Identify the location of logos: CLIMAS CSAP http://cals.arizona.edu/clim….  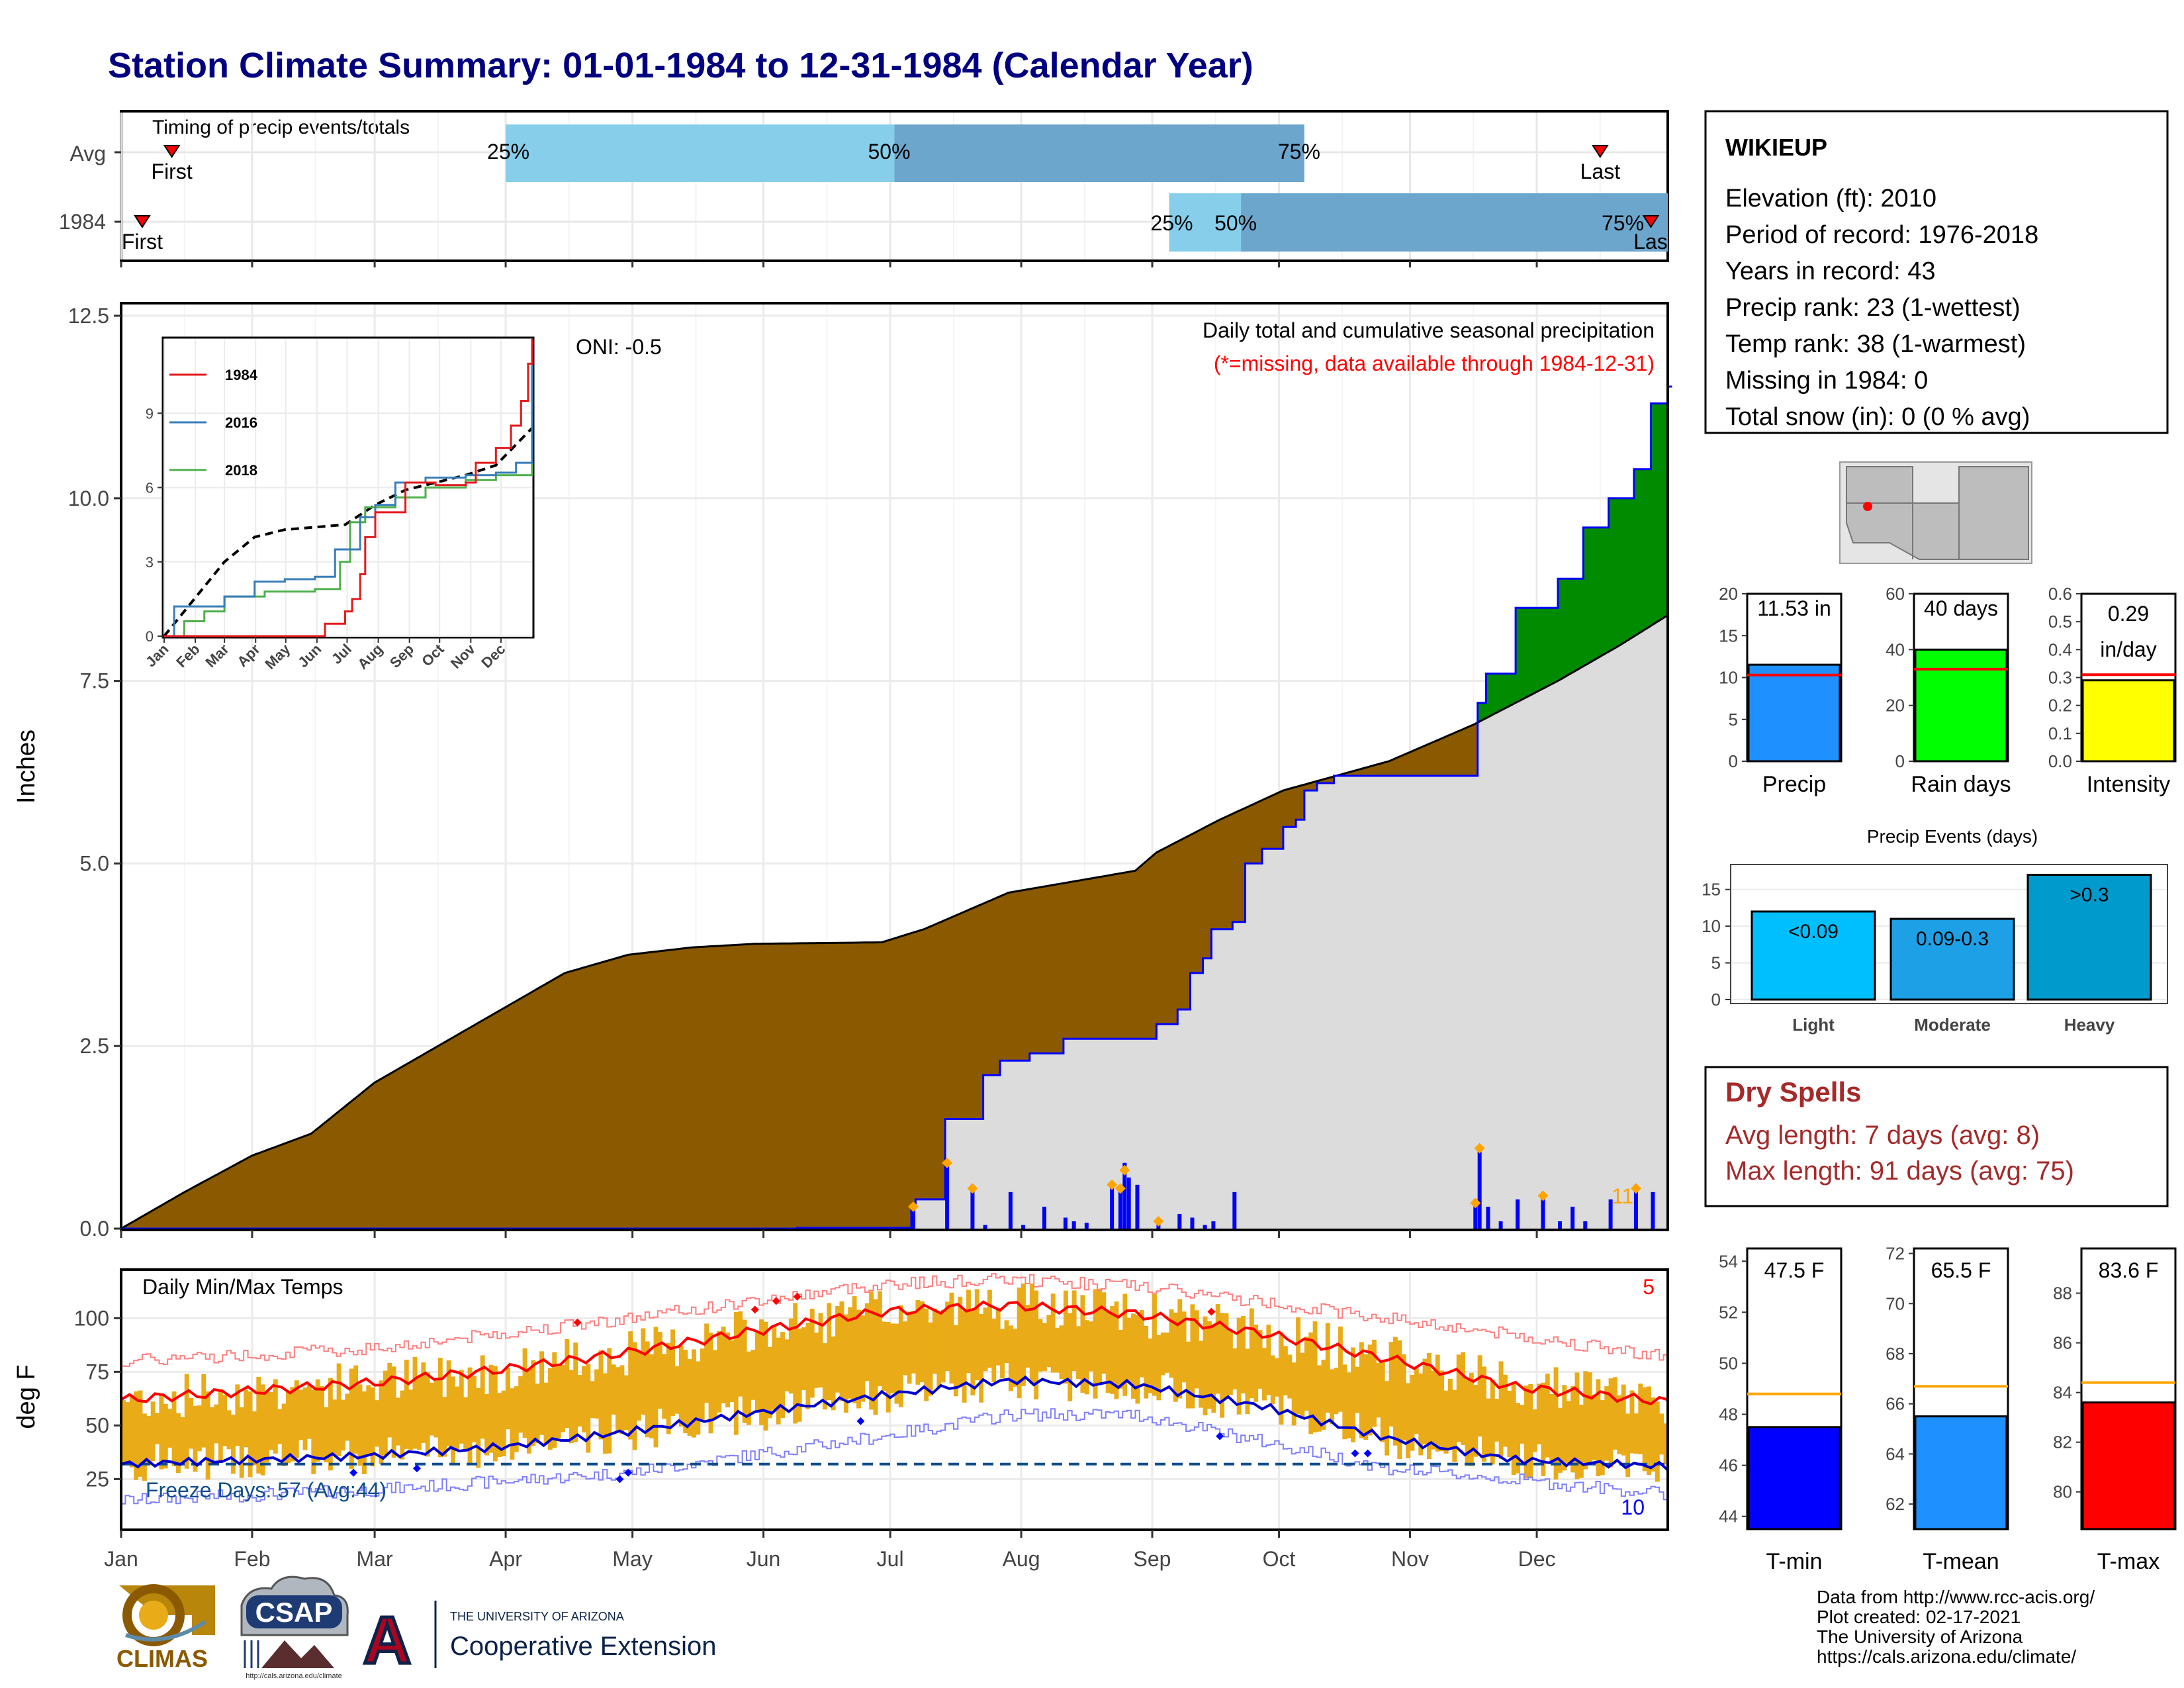
(416, 1627).